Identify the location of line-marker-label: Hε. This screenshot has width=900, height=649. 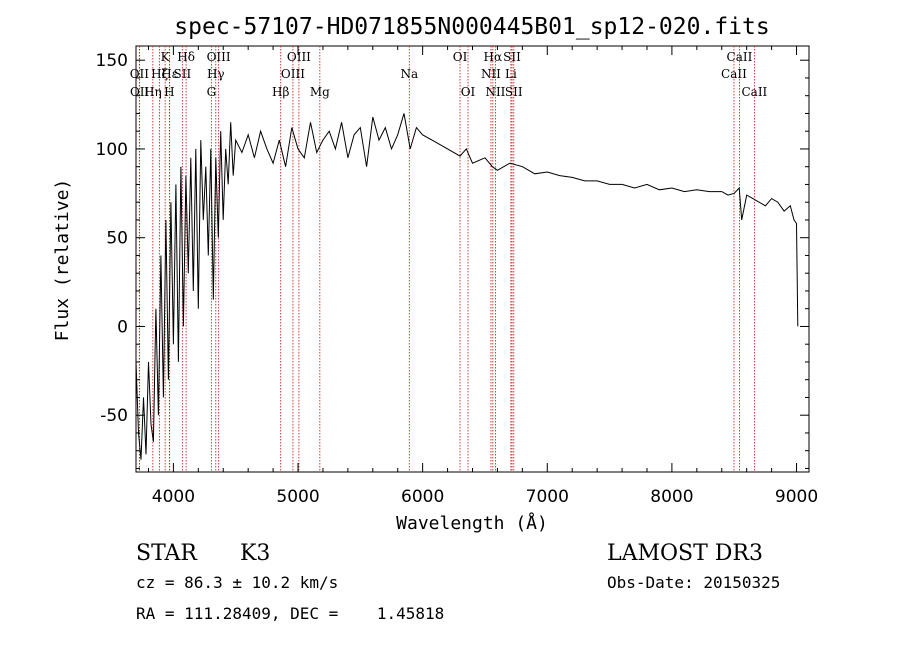
(169, 74).